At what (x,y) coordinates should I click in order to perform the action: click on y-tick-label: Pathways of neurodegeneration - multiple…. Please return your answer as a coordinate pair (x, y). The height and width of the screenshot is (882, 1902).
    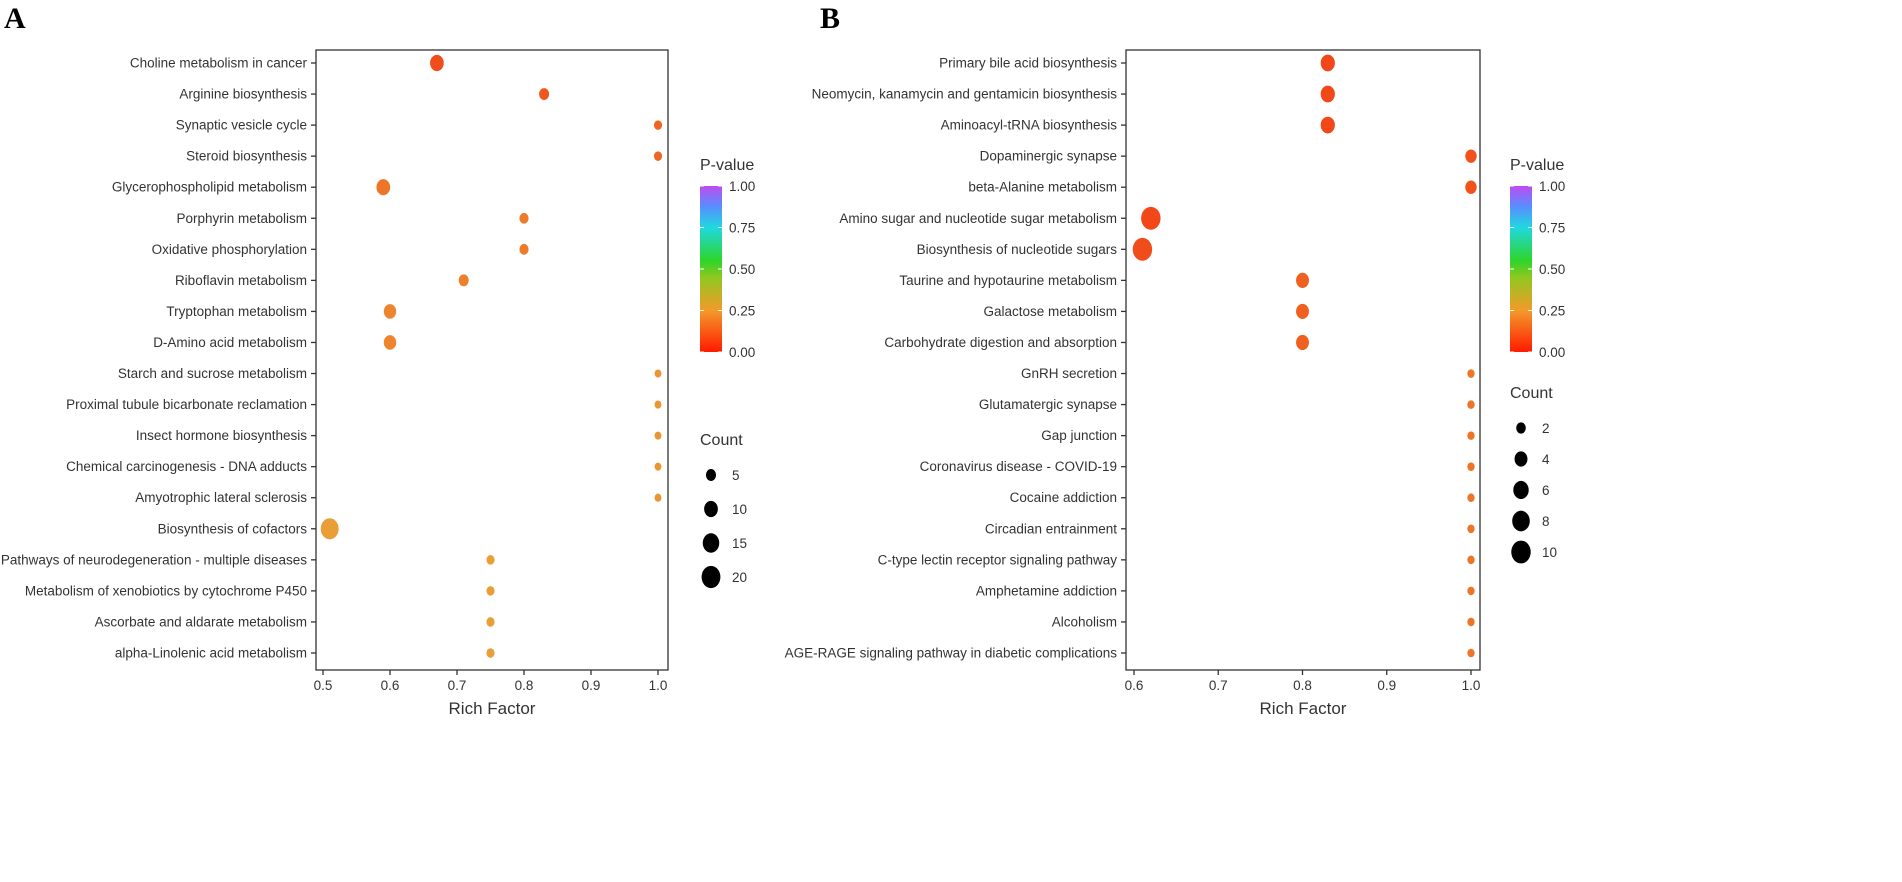
    Looking at the image, I should click on (154, 559).